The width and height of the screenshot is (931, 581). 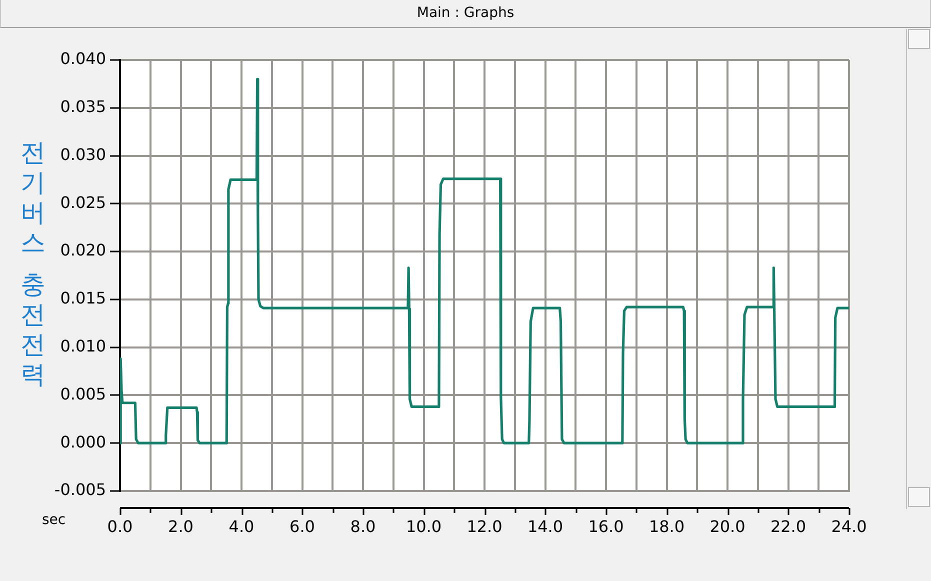 What do you see at coordinates (83, 202) in the screenshot?
I see `y-tick-label: 0.025` at bounding box center [83, 202].